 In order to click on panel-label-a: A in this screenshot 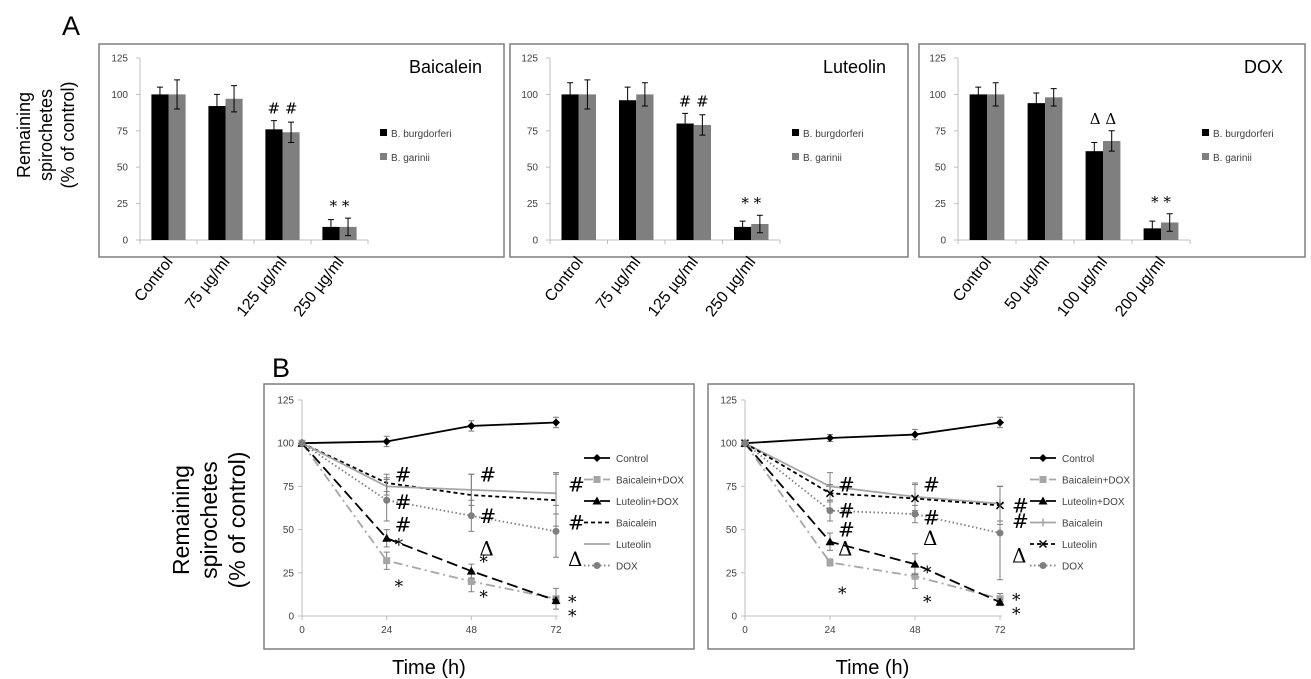, I will do `click(71, 26)`.